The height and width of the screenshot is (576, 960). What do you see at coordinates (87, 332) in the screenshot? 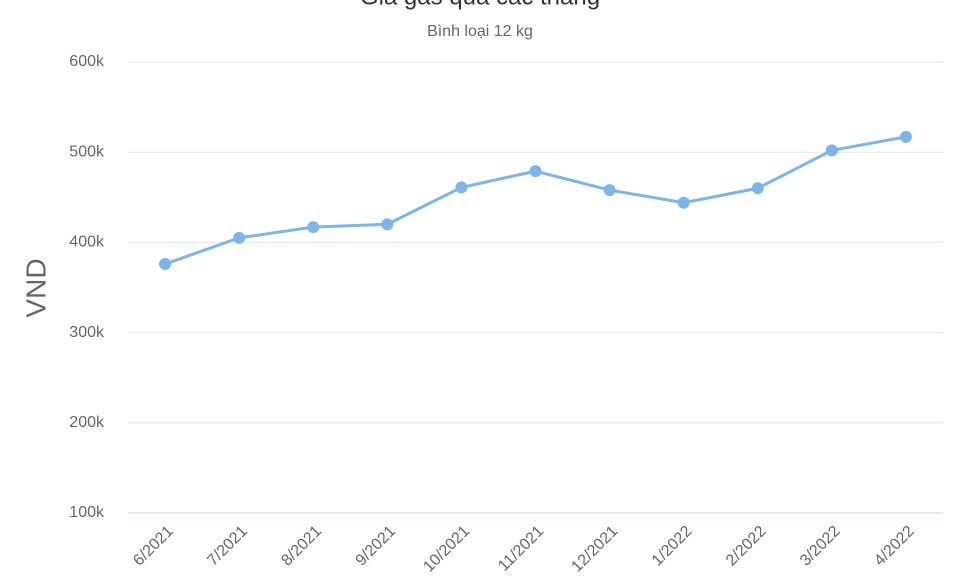
I see `y-tick-label: 300k` at bounding box center [87, 332].